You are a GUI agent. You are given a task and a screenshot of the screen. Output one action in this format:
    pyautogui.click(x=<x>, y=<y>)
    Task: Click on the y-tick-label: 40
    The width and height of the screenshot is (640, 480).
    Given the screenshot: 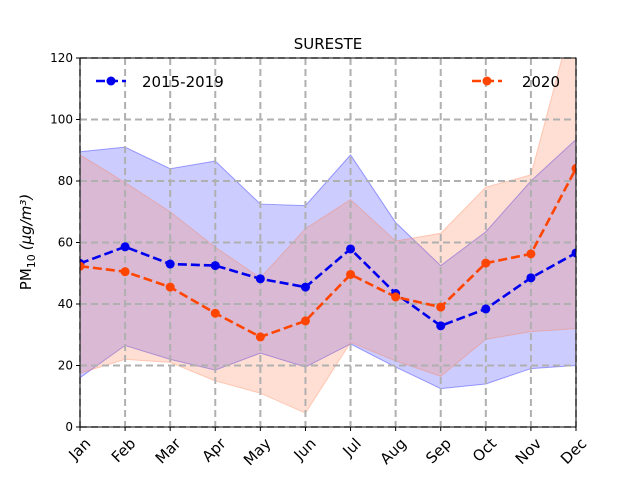 What is the action you would take?
    pyautogui.click(x=65, y=304)
    